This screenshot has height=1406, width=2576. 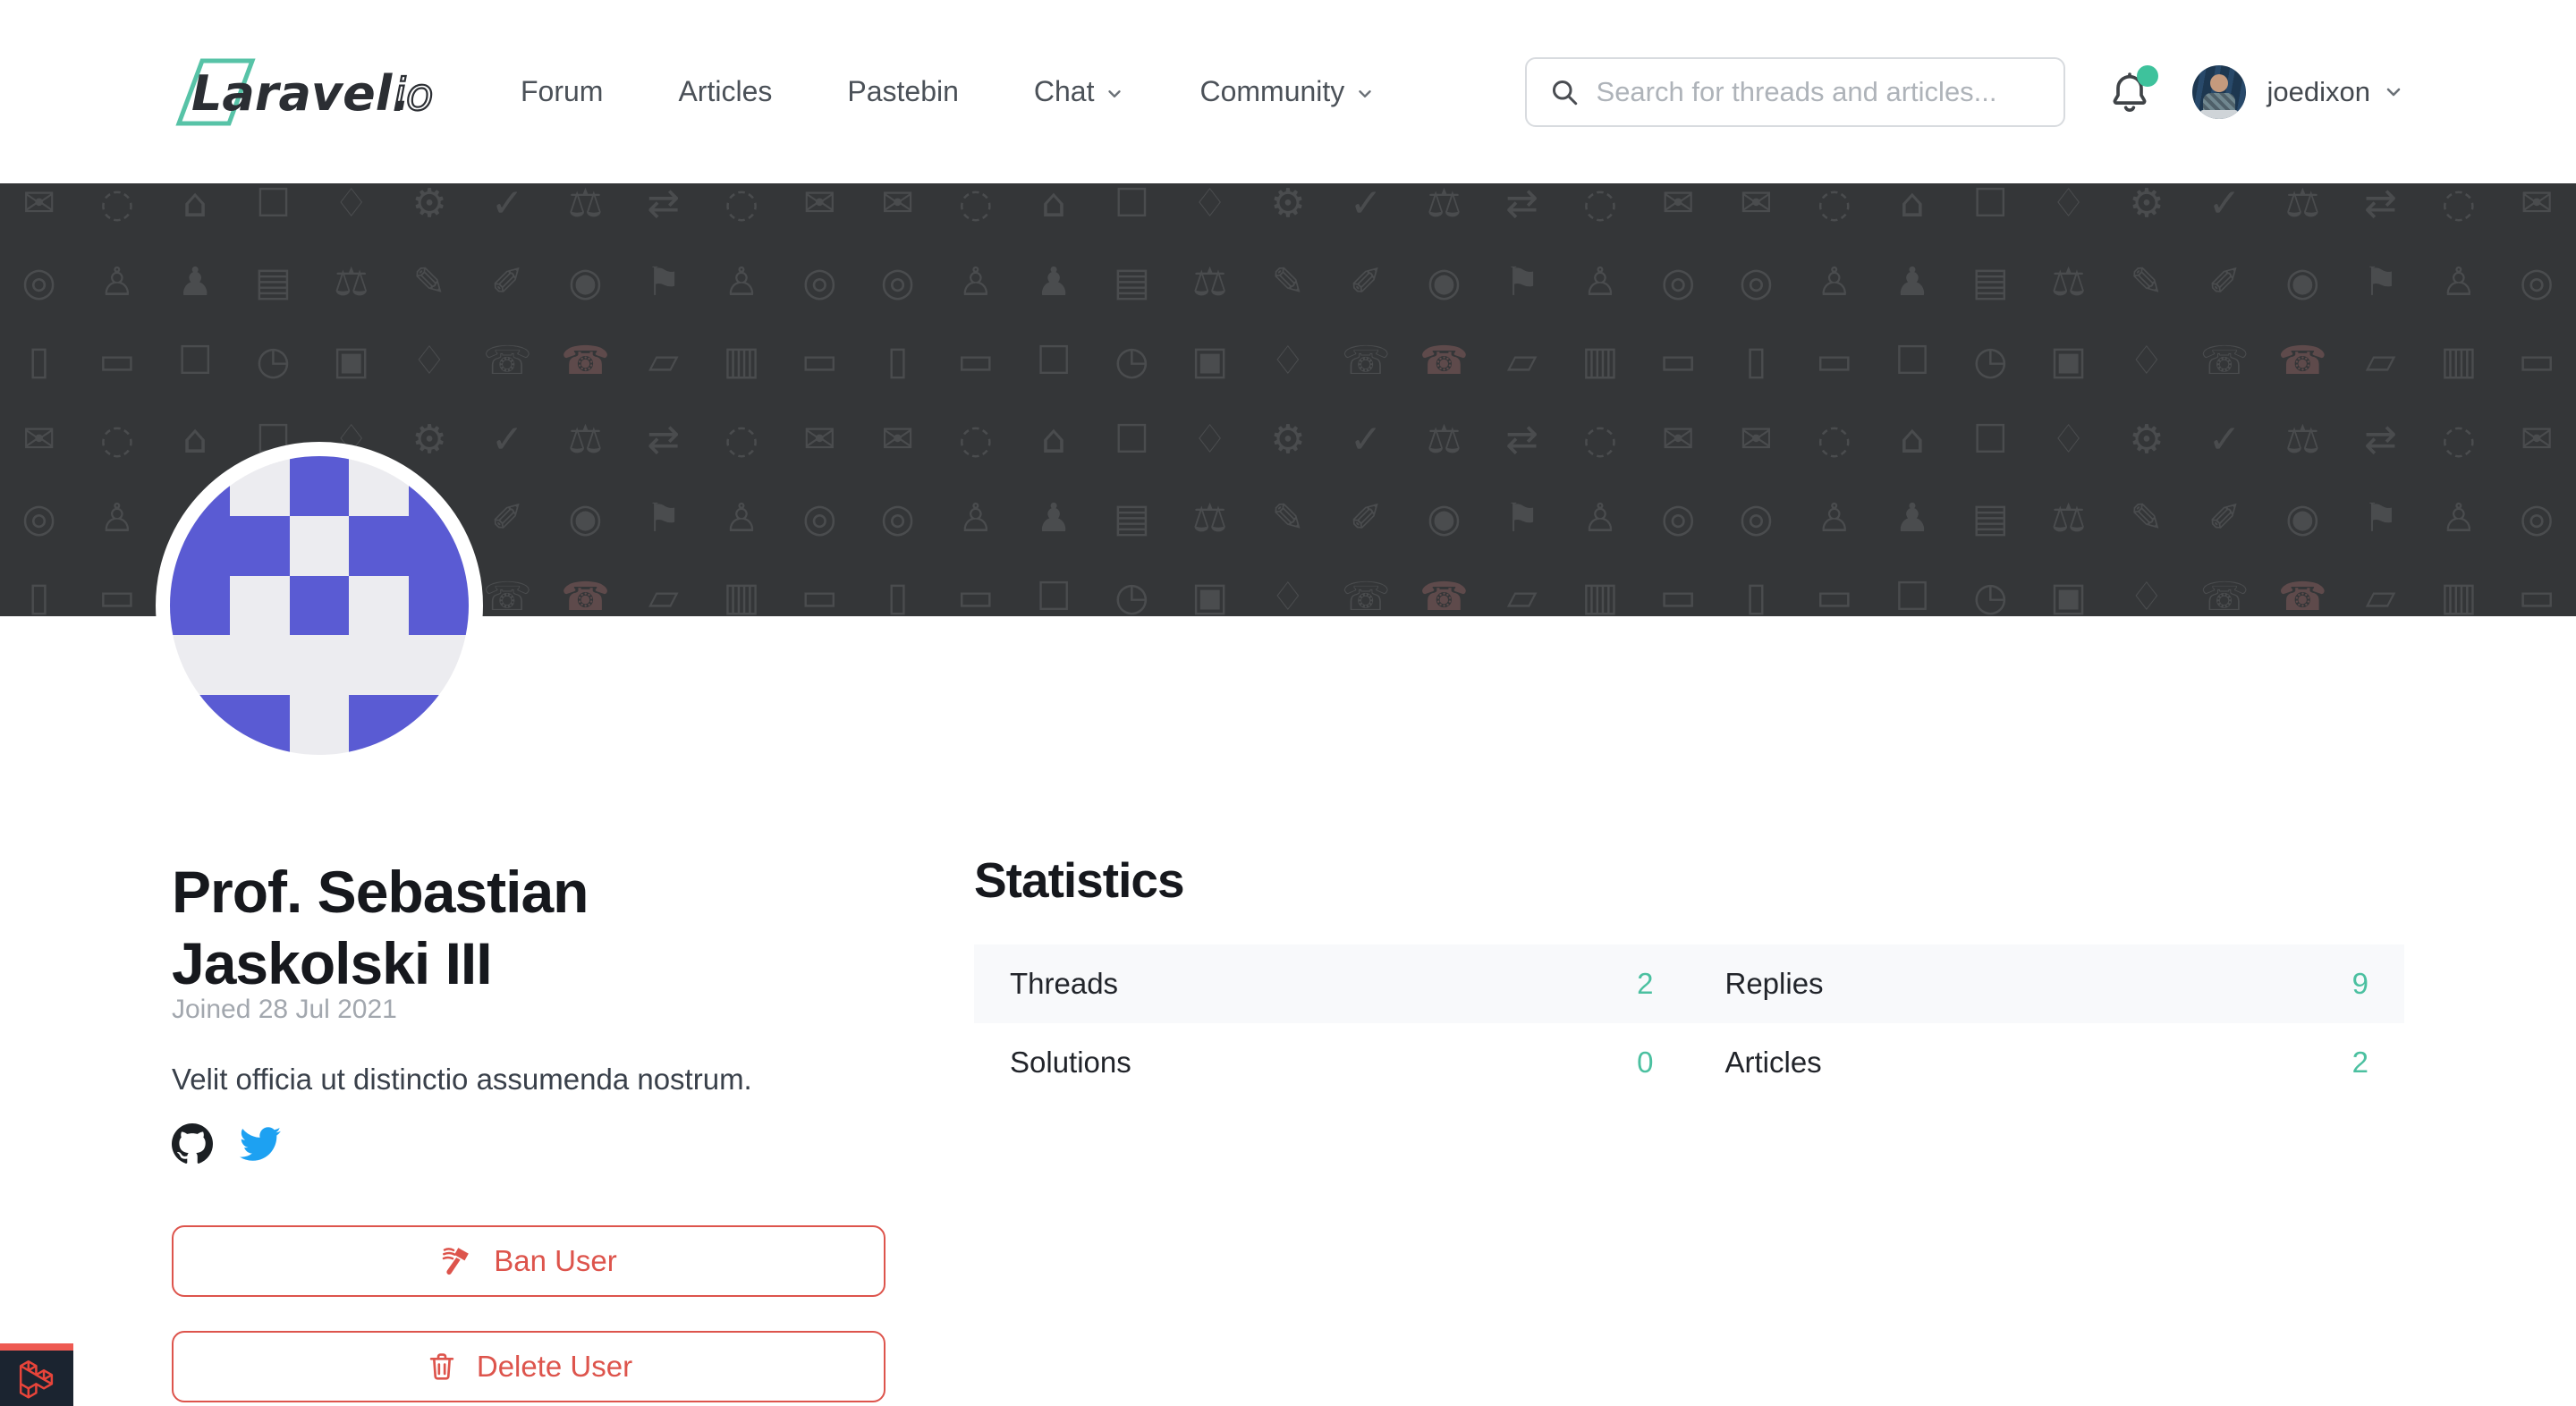 I want to click on search-box, so click(x=1794, y=92).